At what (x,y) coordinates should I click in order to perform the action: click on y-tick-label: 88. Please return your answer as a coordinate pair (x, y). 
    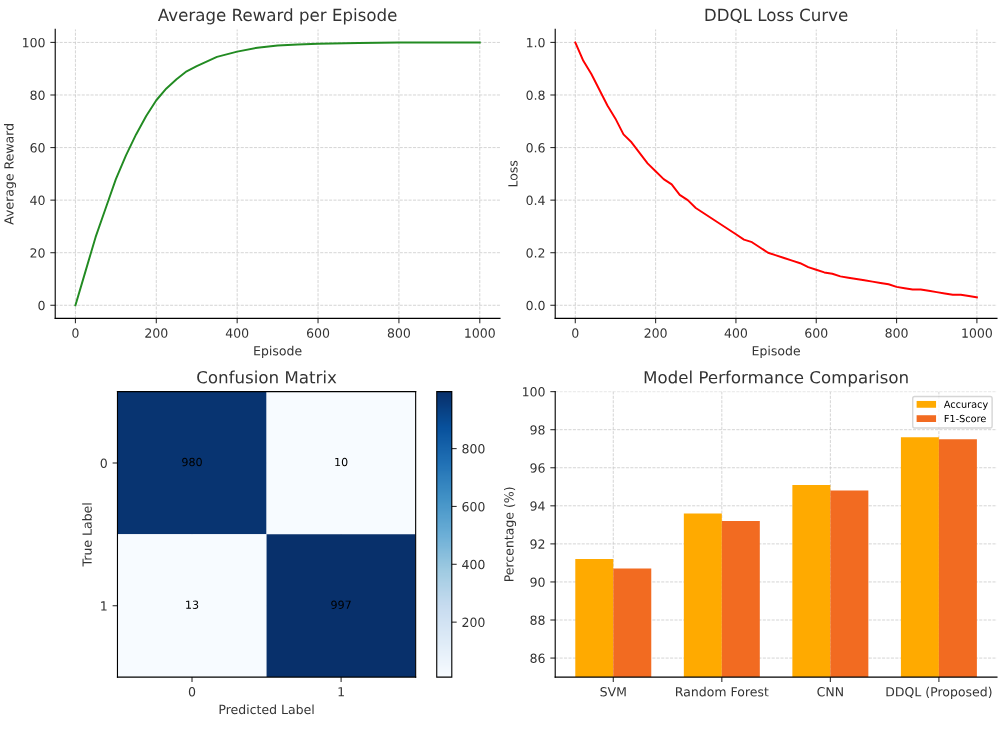
    Looking at the image, I should click on (537, 620).